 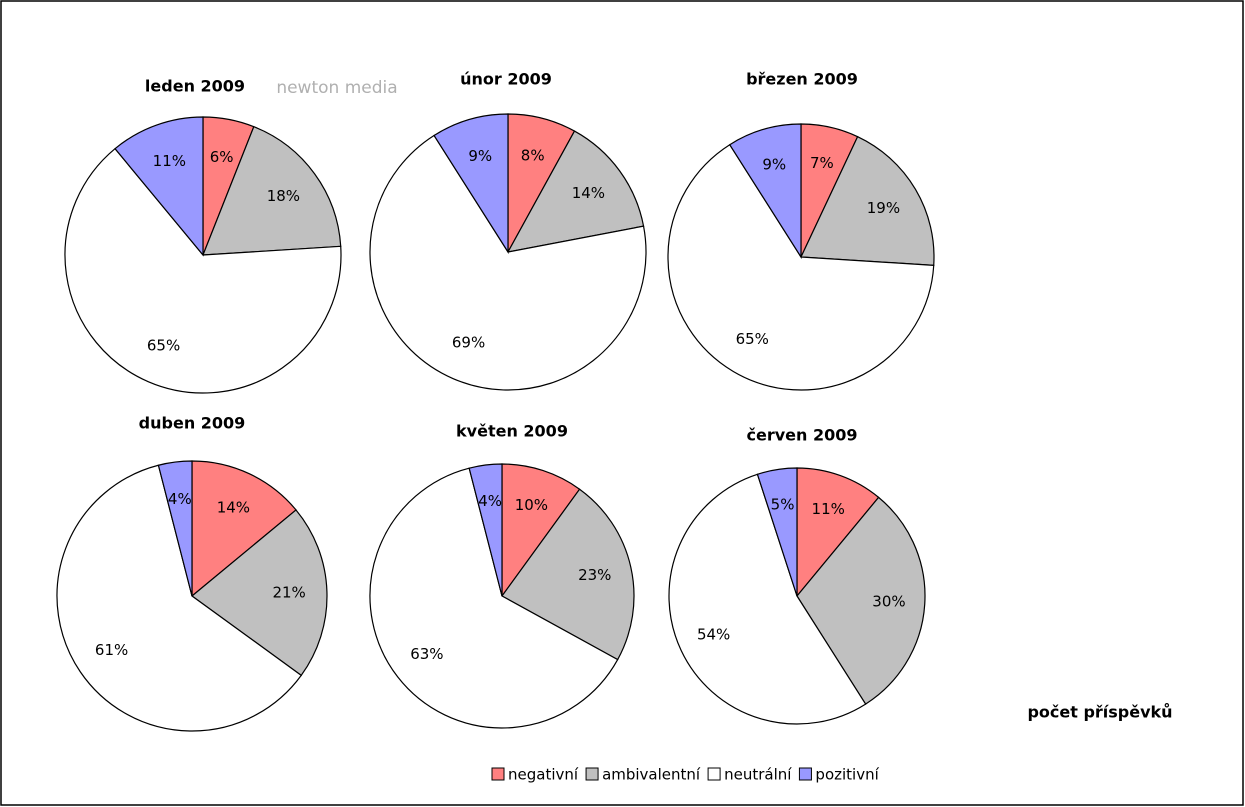 I want to click on data-label: 7%, so click(x=822, y=163).